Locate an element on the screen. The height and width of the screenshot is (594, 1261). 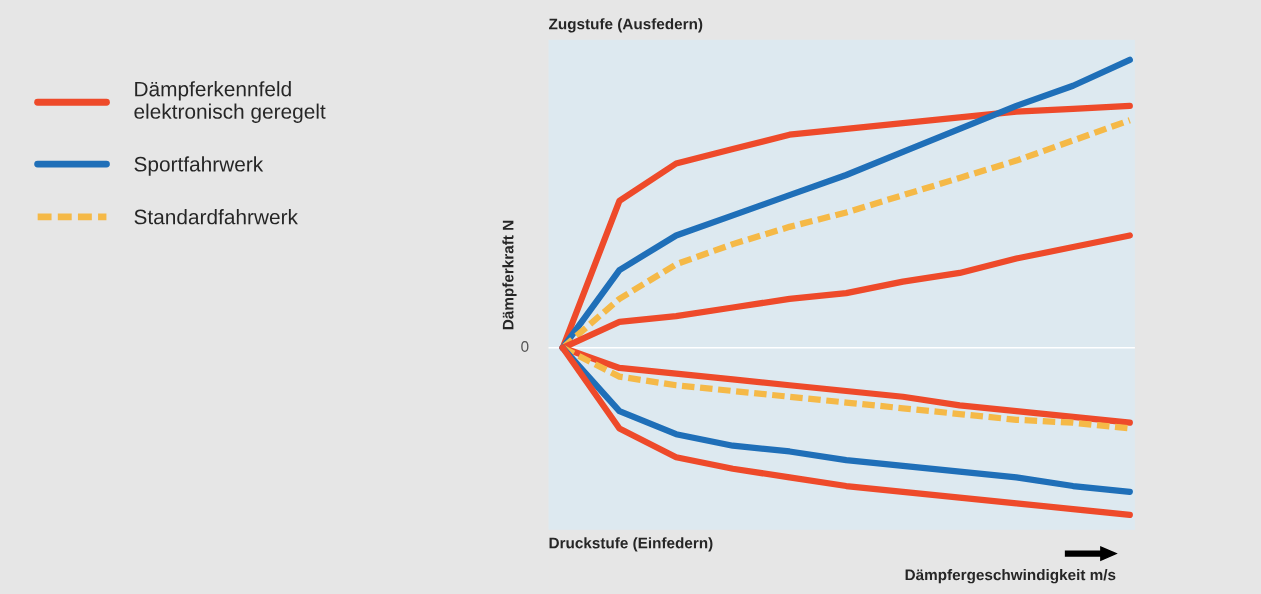
text: Druckstufe (Einfedern) is located at coordinates (631, 544).